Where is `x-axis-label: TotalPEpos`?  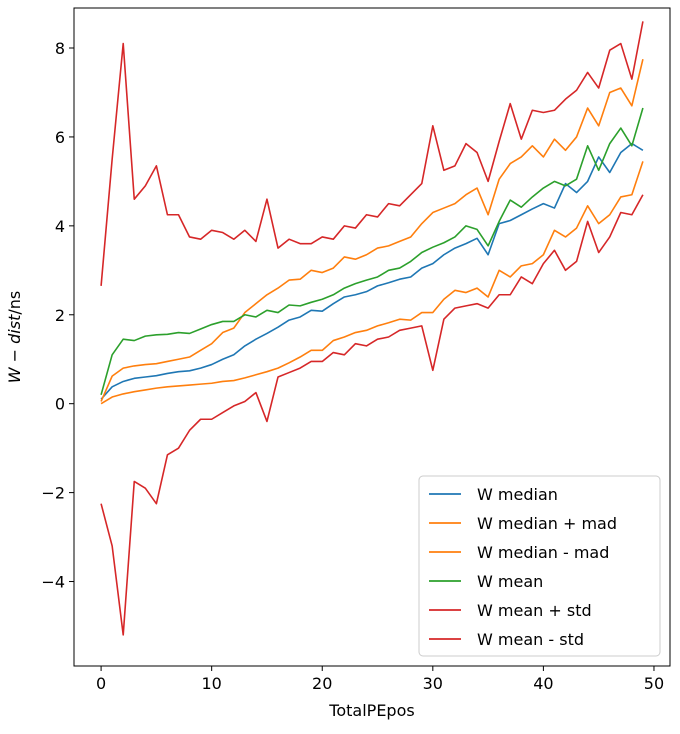 x-axis-label: TotalPEpos is located at coordinates (371, 710).